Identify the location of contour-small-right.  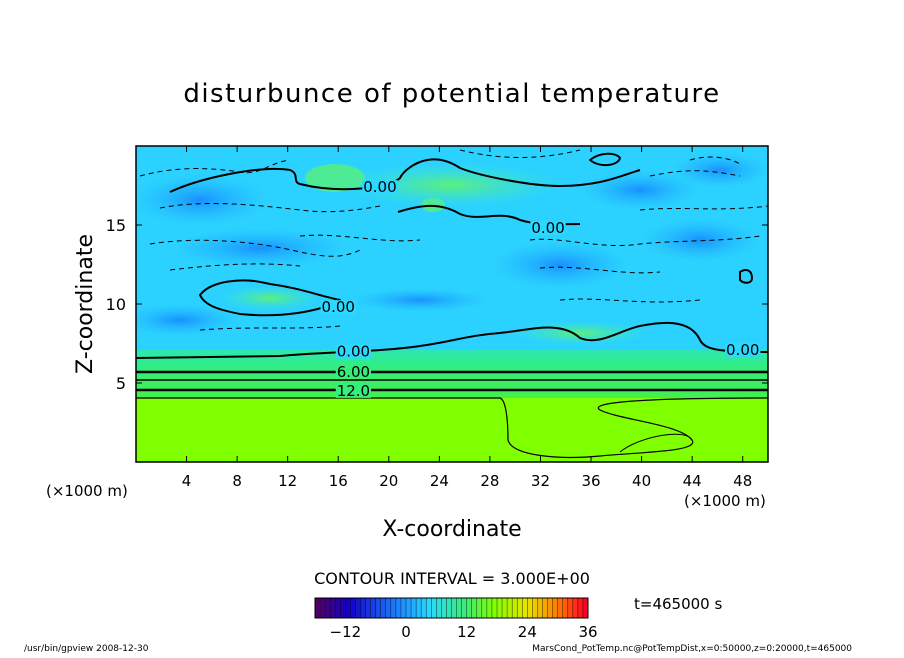
(656, 443).